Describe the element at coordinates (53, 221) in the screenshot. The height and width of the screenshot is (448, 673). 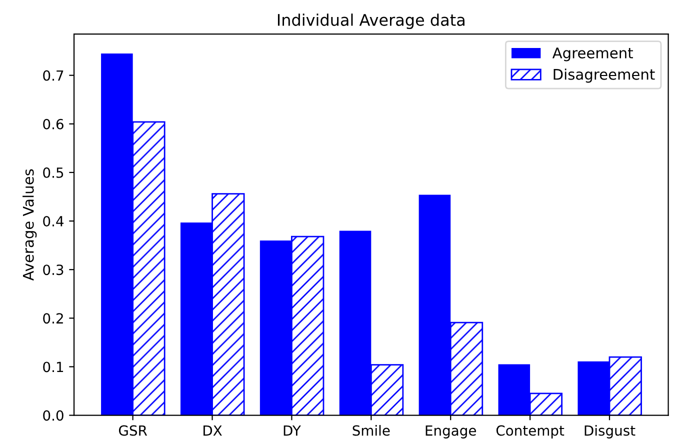
I see `y-tick-label: 0.4` at that location.